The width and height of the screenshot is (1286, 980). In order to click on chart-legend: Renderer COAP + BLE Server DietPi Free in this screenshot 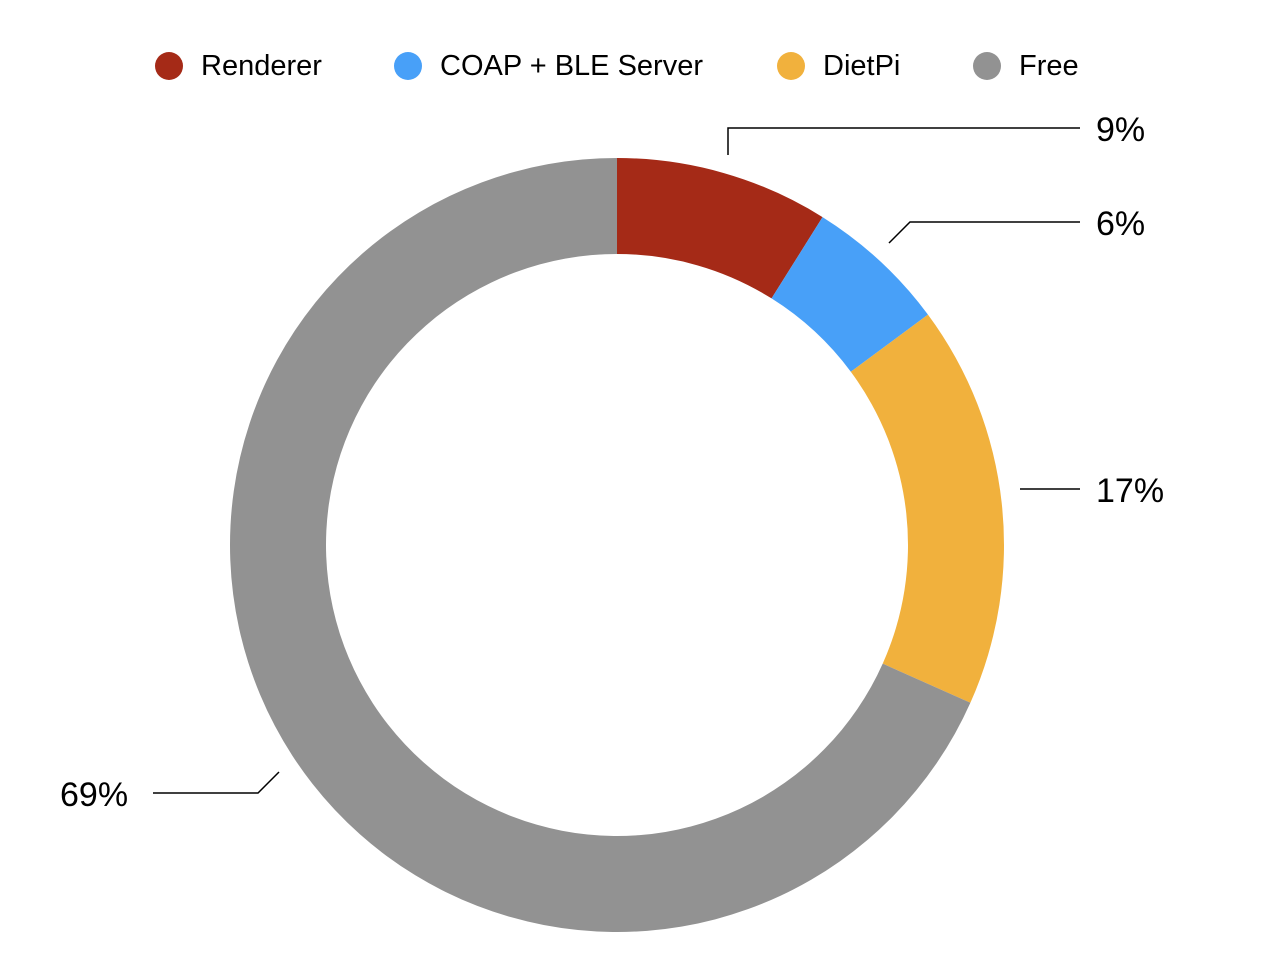, I will do `click(643, 66)`.